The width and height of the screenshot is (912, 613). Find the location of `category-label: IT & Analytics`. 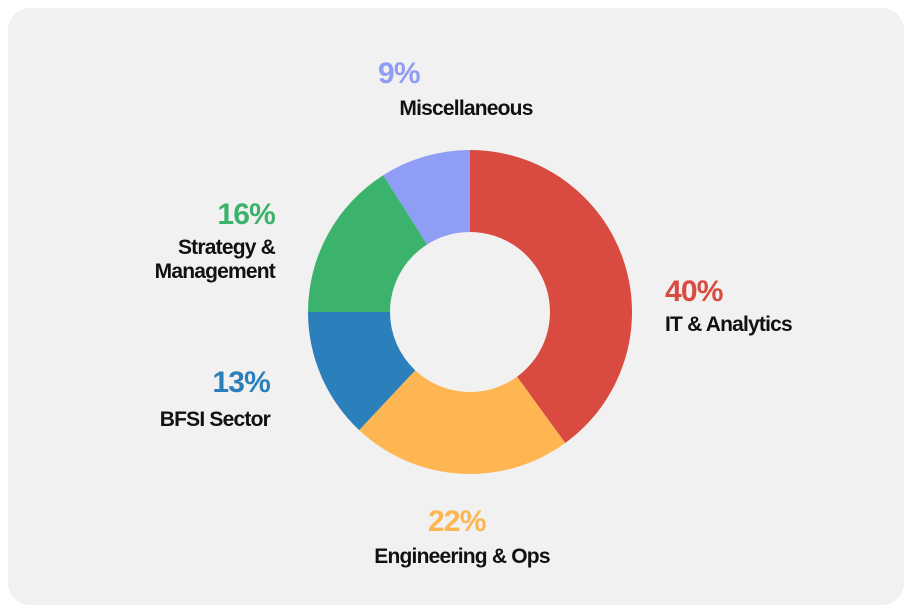

category-label: IT & Analytics is located at coordinates (729, 324).